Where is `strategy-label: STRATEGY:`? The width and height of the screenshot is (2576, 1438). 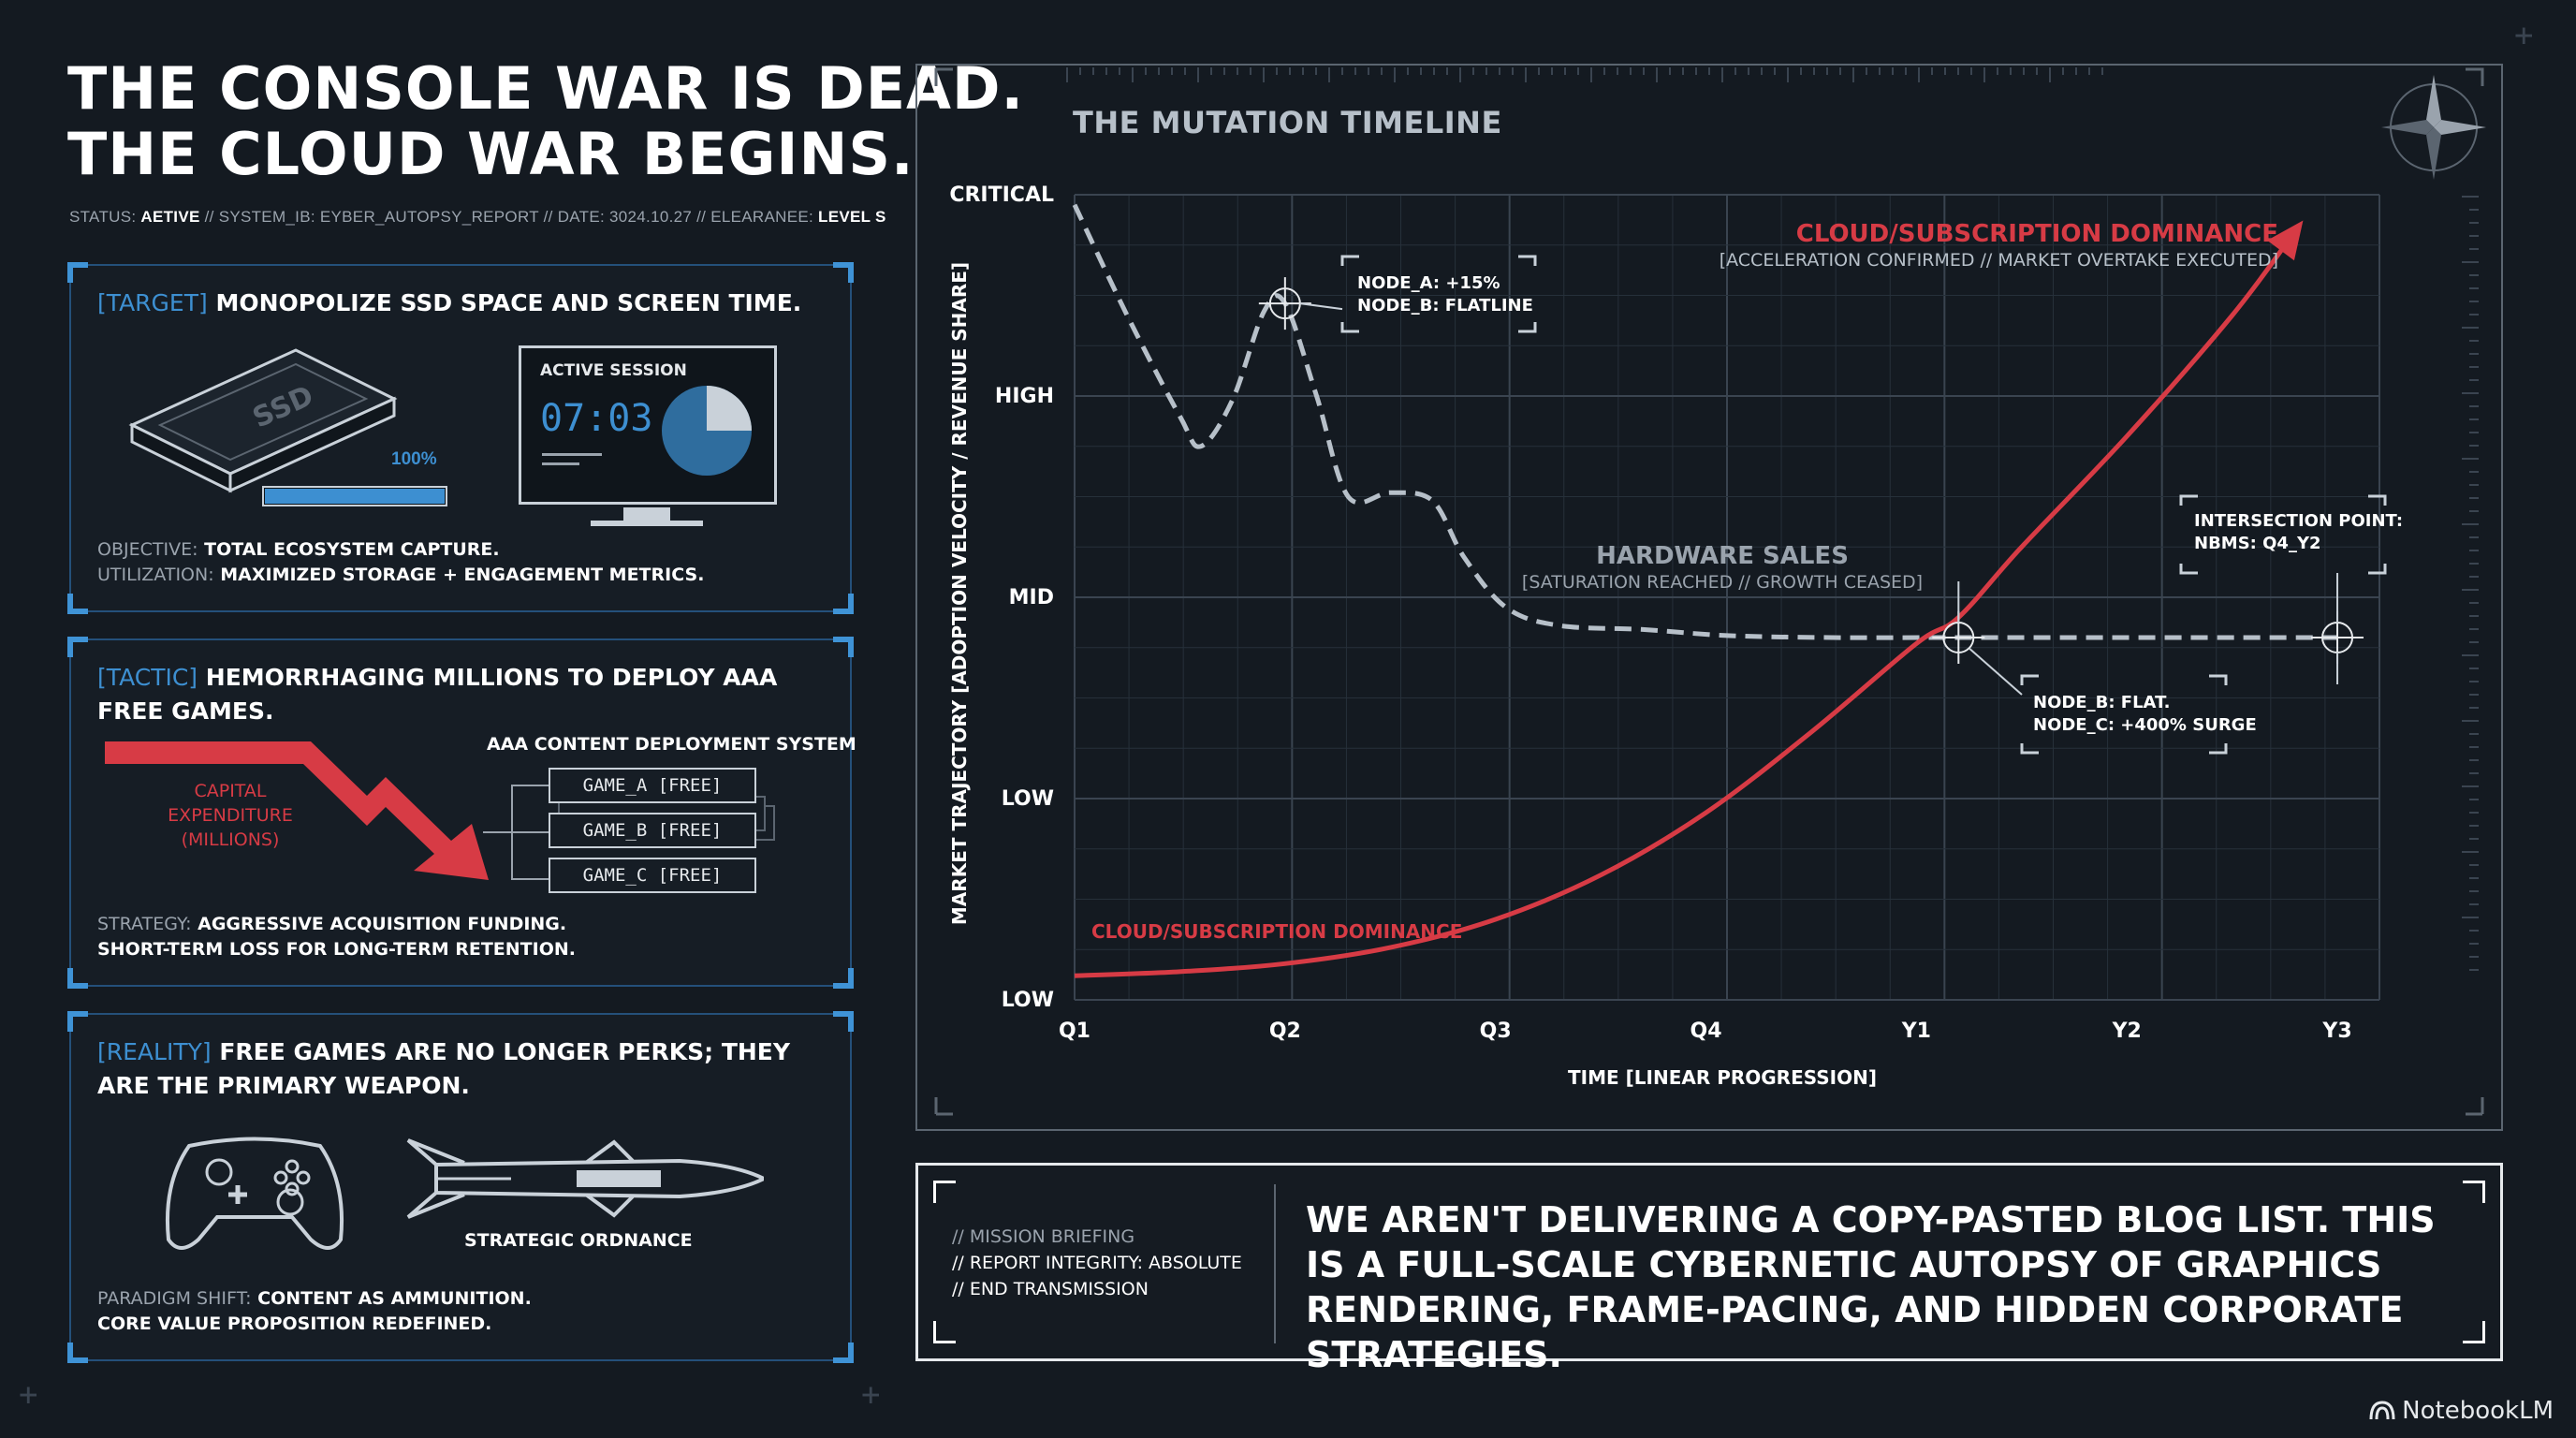 strategy-label: STRATEGY: is located at coordinates (144, 924).